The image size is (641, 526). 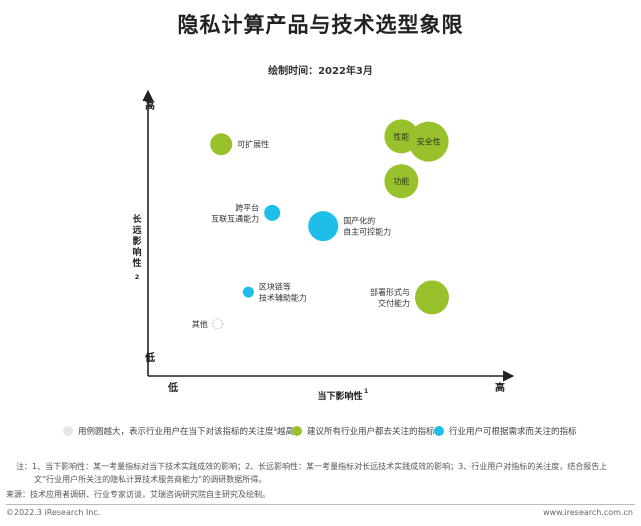 I want to click on footnote-line-2: 文“行业用户所关注的隐私计算技术服务商能力”的调研数据所得。, so click(x=150, y=479).